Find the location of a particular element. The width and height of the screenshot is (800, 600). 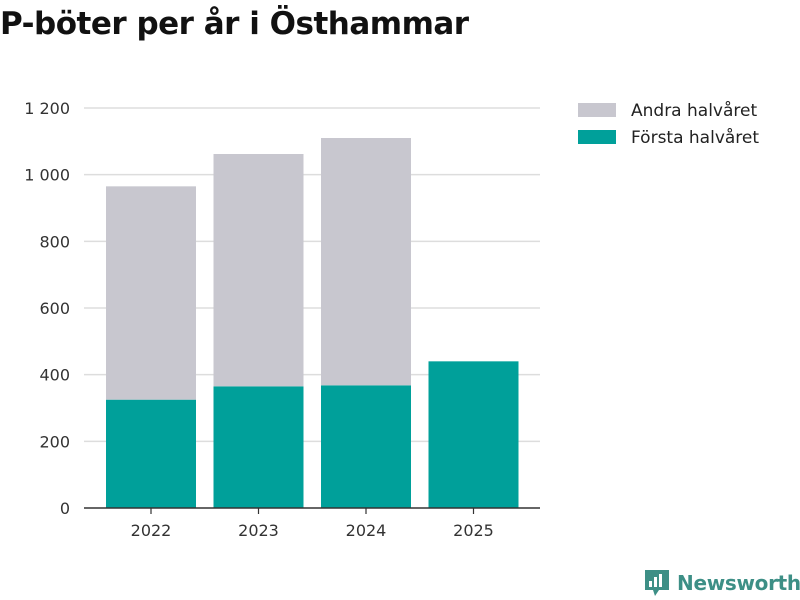

bar-andra-2023 is located at coordinates (258, 270).